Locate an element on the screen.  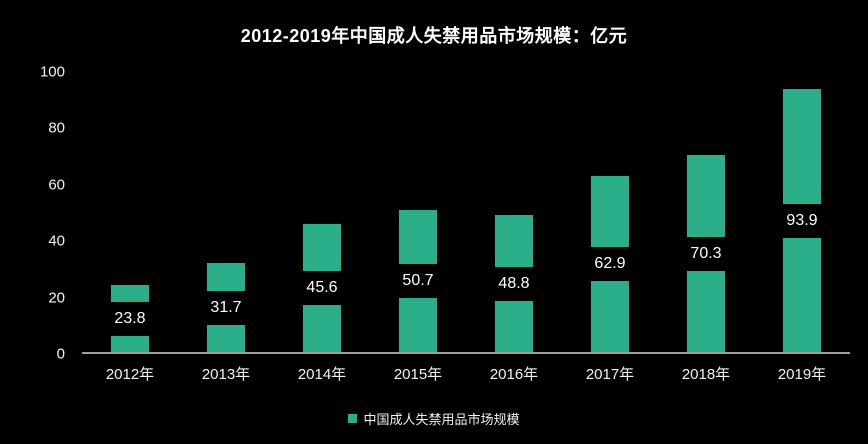
bar-value-label: 62.9 is located at coordinates (610, 263).